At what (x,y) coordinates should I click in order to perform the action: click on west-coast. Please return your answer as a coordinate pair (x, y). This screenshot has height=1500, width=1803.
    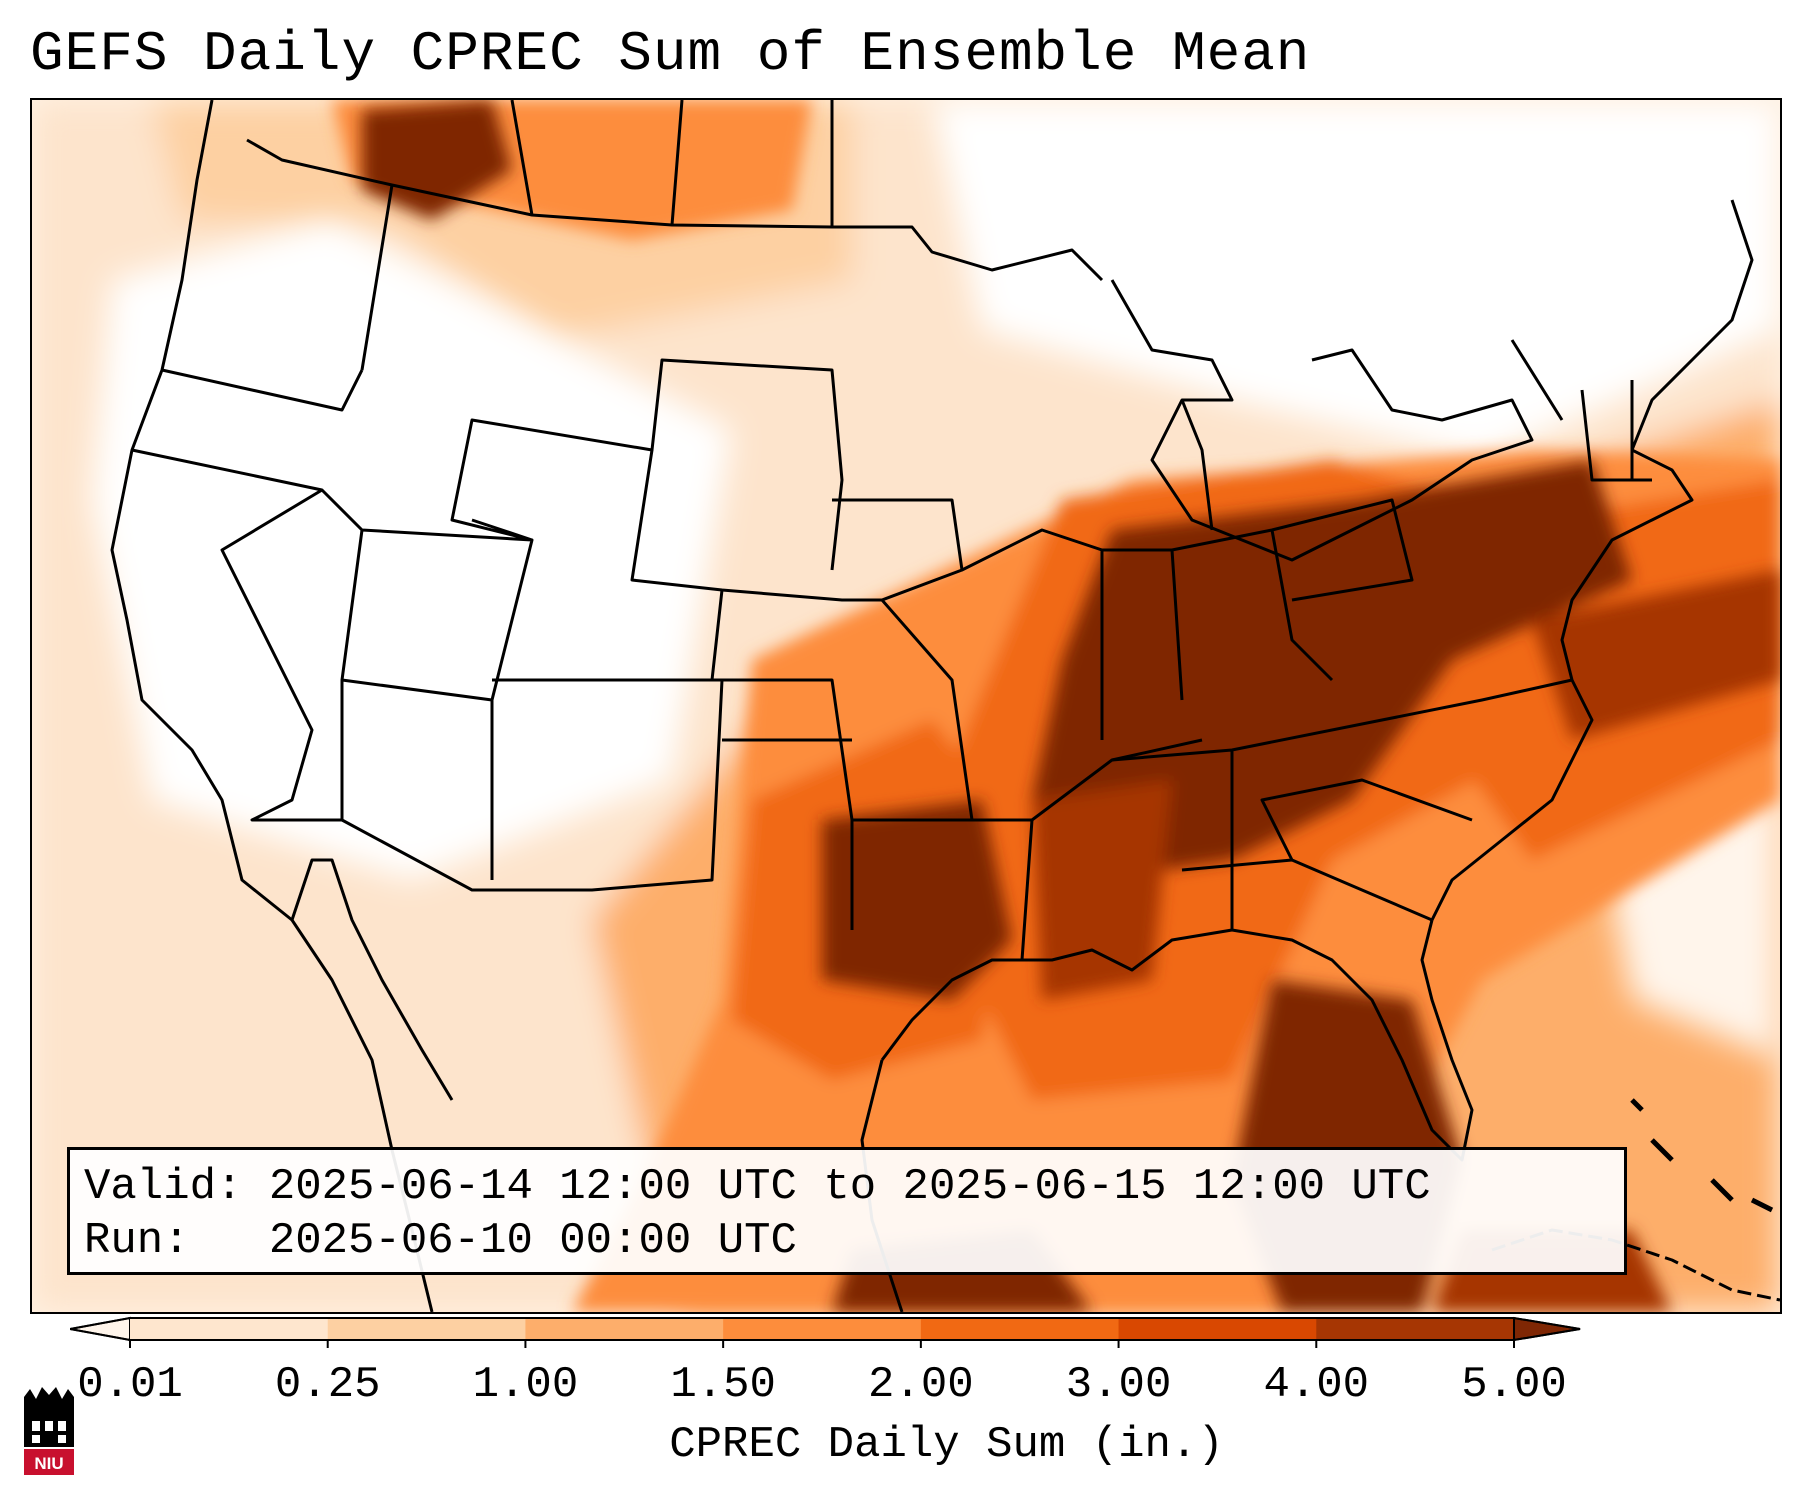
    Looking at the image, I should click on (272, 706).